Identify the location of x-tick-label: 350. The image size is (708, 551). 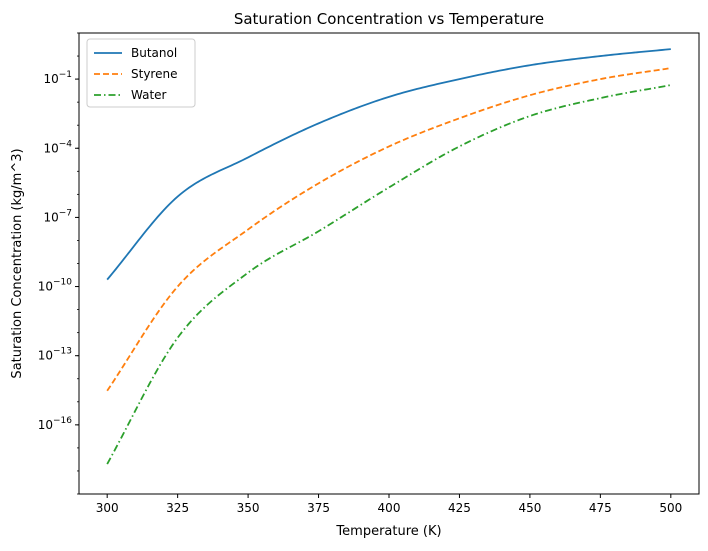
(248, 508).